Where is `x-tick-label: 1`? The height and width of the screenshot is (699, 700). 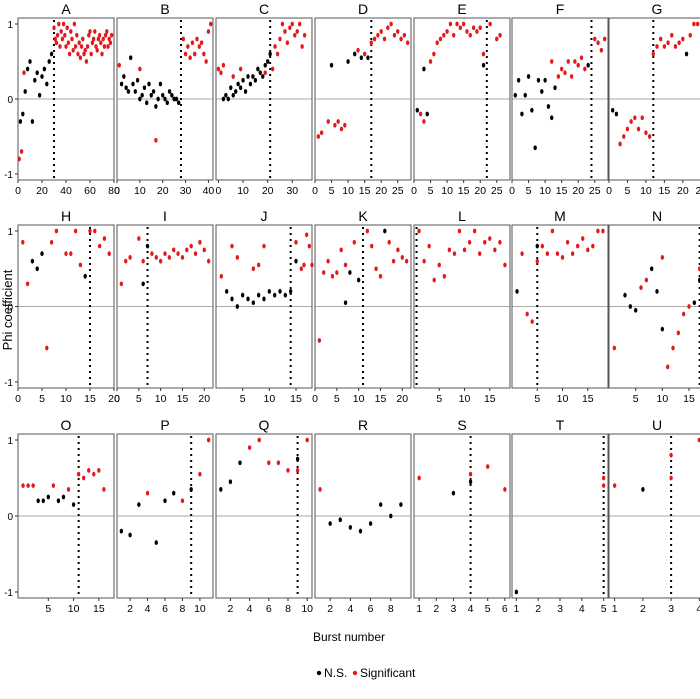
x-tick-label: 1 is located at coordinates (516, 609).